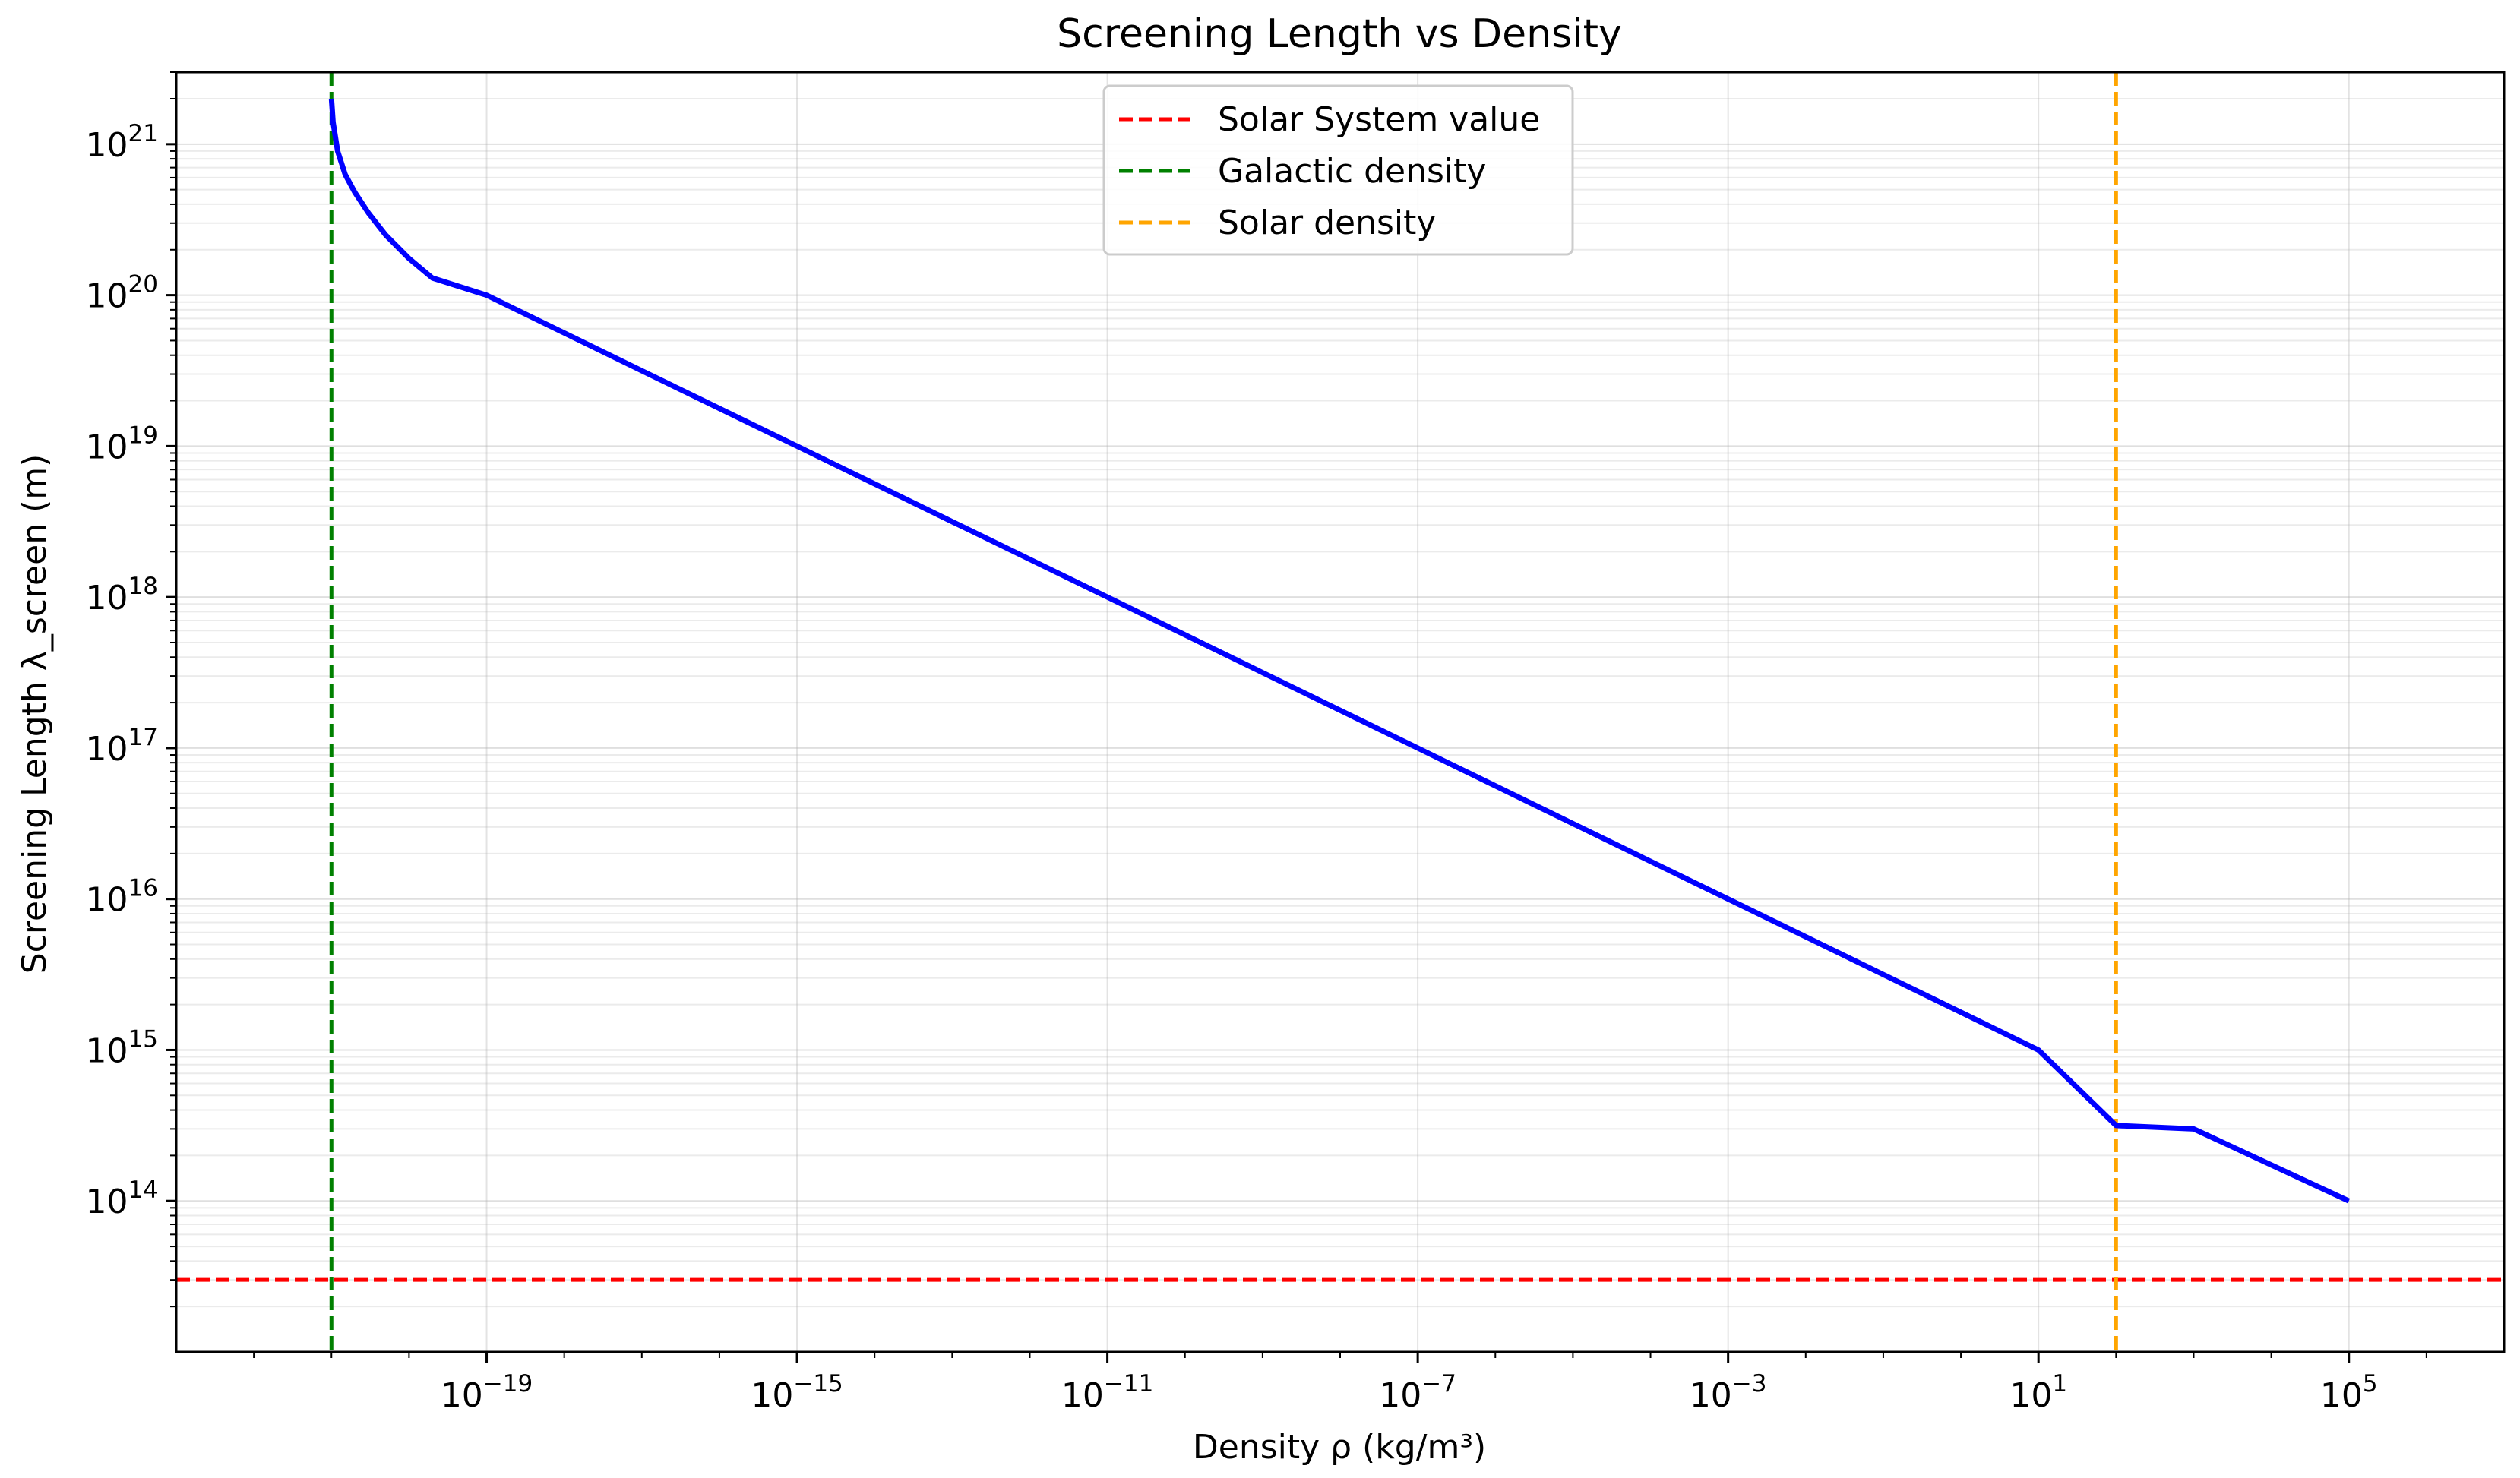  I want to click on legend-box, so click(1338, 170).